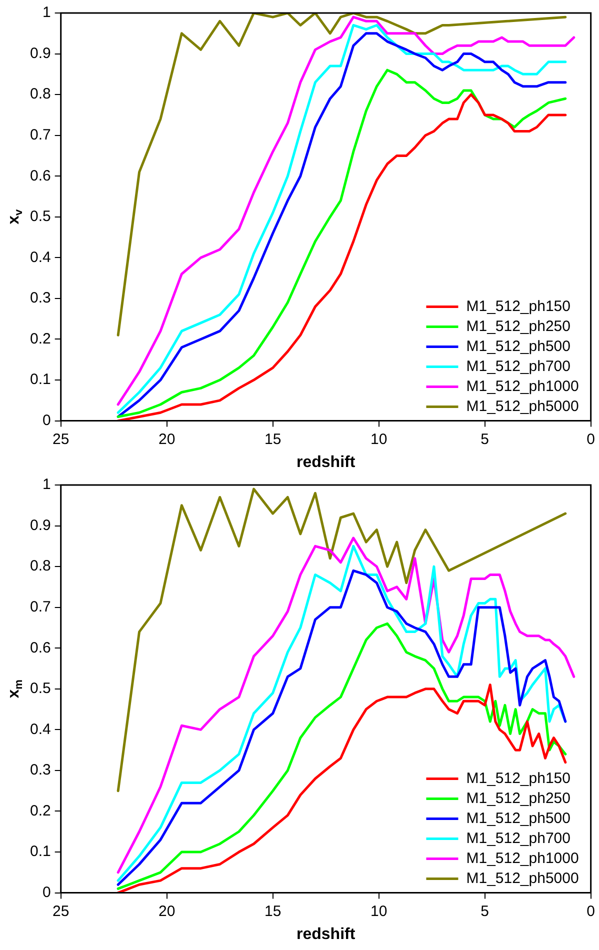 Image resolution: width=599 pixels, height=950 pixels. Describe the element at coordinates (15, 688) in the screenshot. I see `y-axis-title: xm` at that location.